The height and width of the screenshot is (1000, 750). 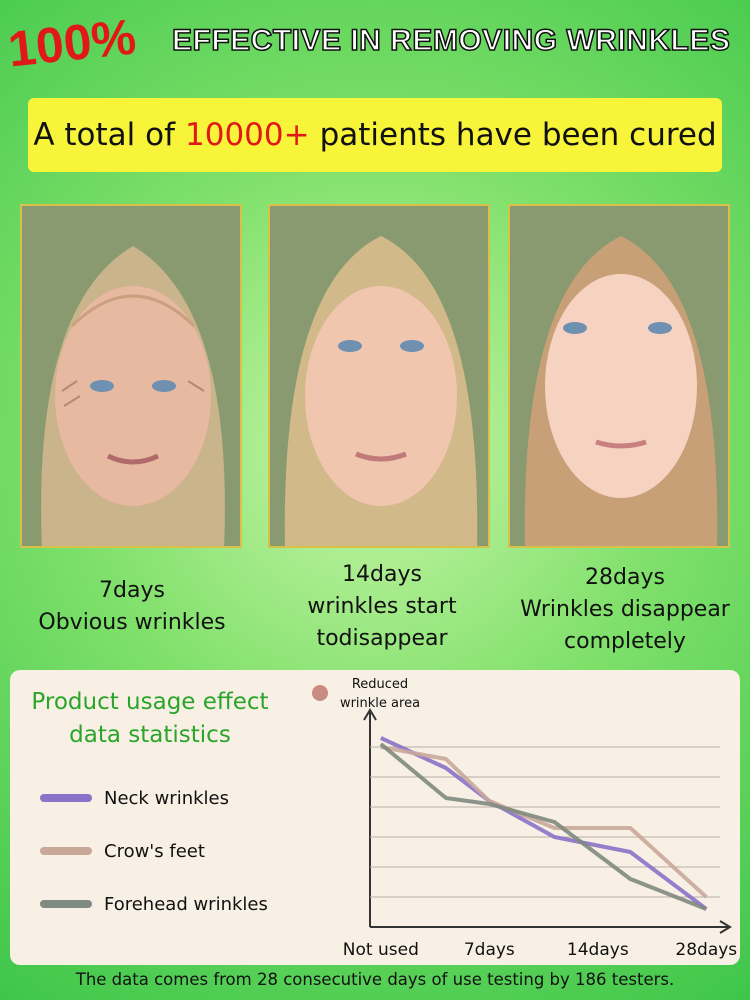 I want to click on annotation-box: Reduced wrinkle area, so click(x=380, y=694).